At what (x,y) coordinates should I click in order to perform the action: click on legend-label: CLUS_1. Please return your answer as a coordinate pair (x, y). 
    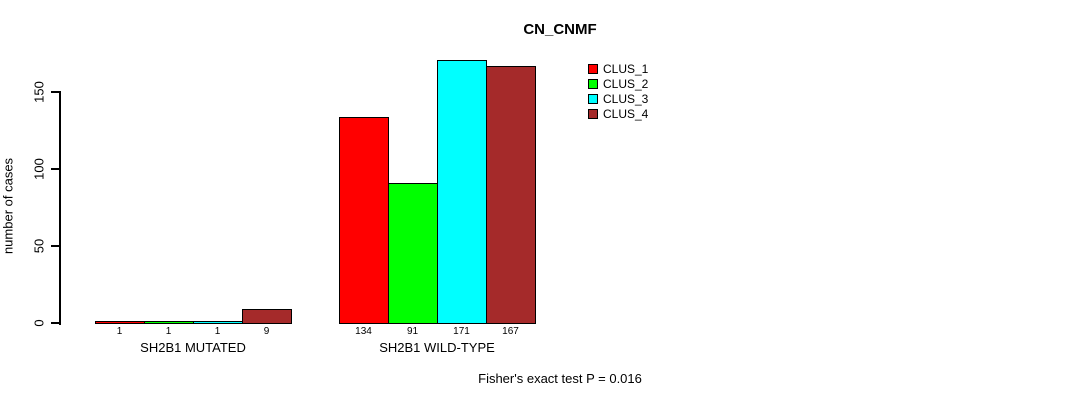
    Looking at the image, I should click on (626, 69).